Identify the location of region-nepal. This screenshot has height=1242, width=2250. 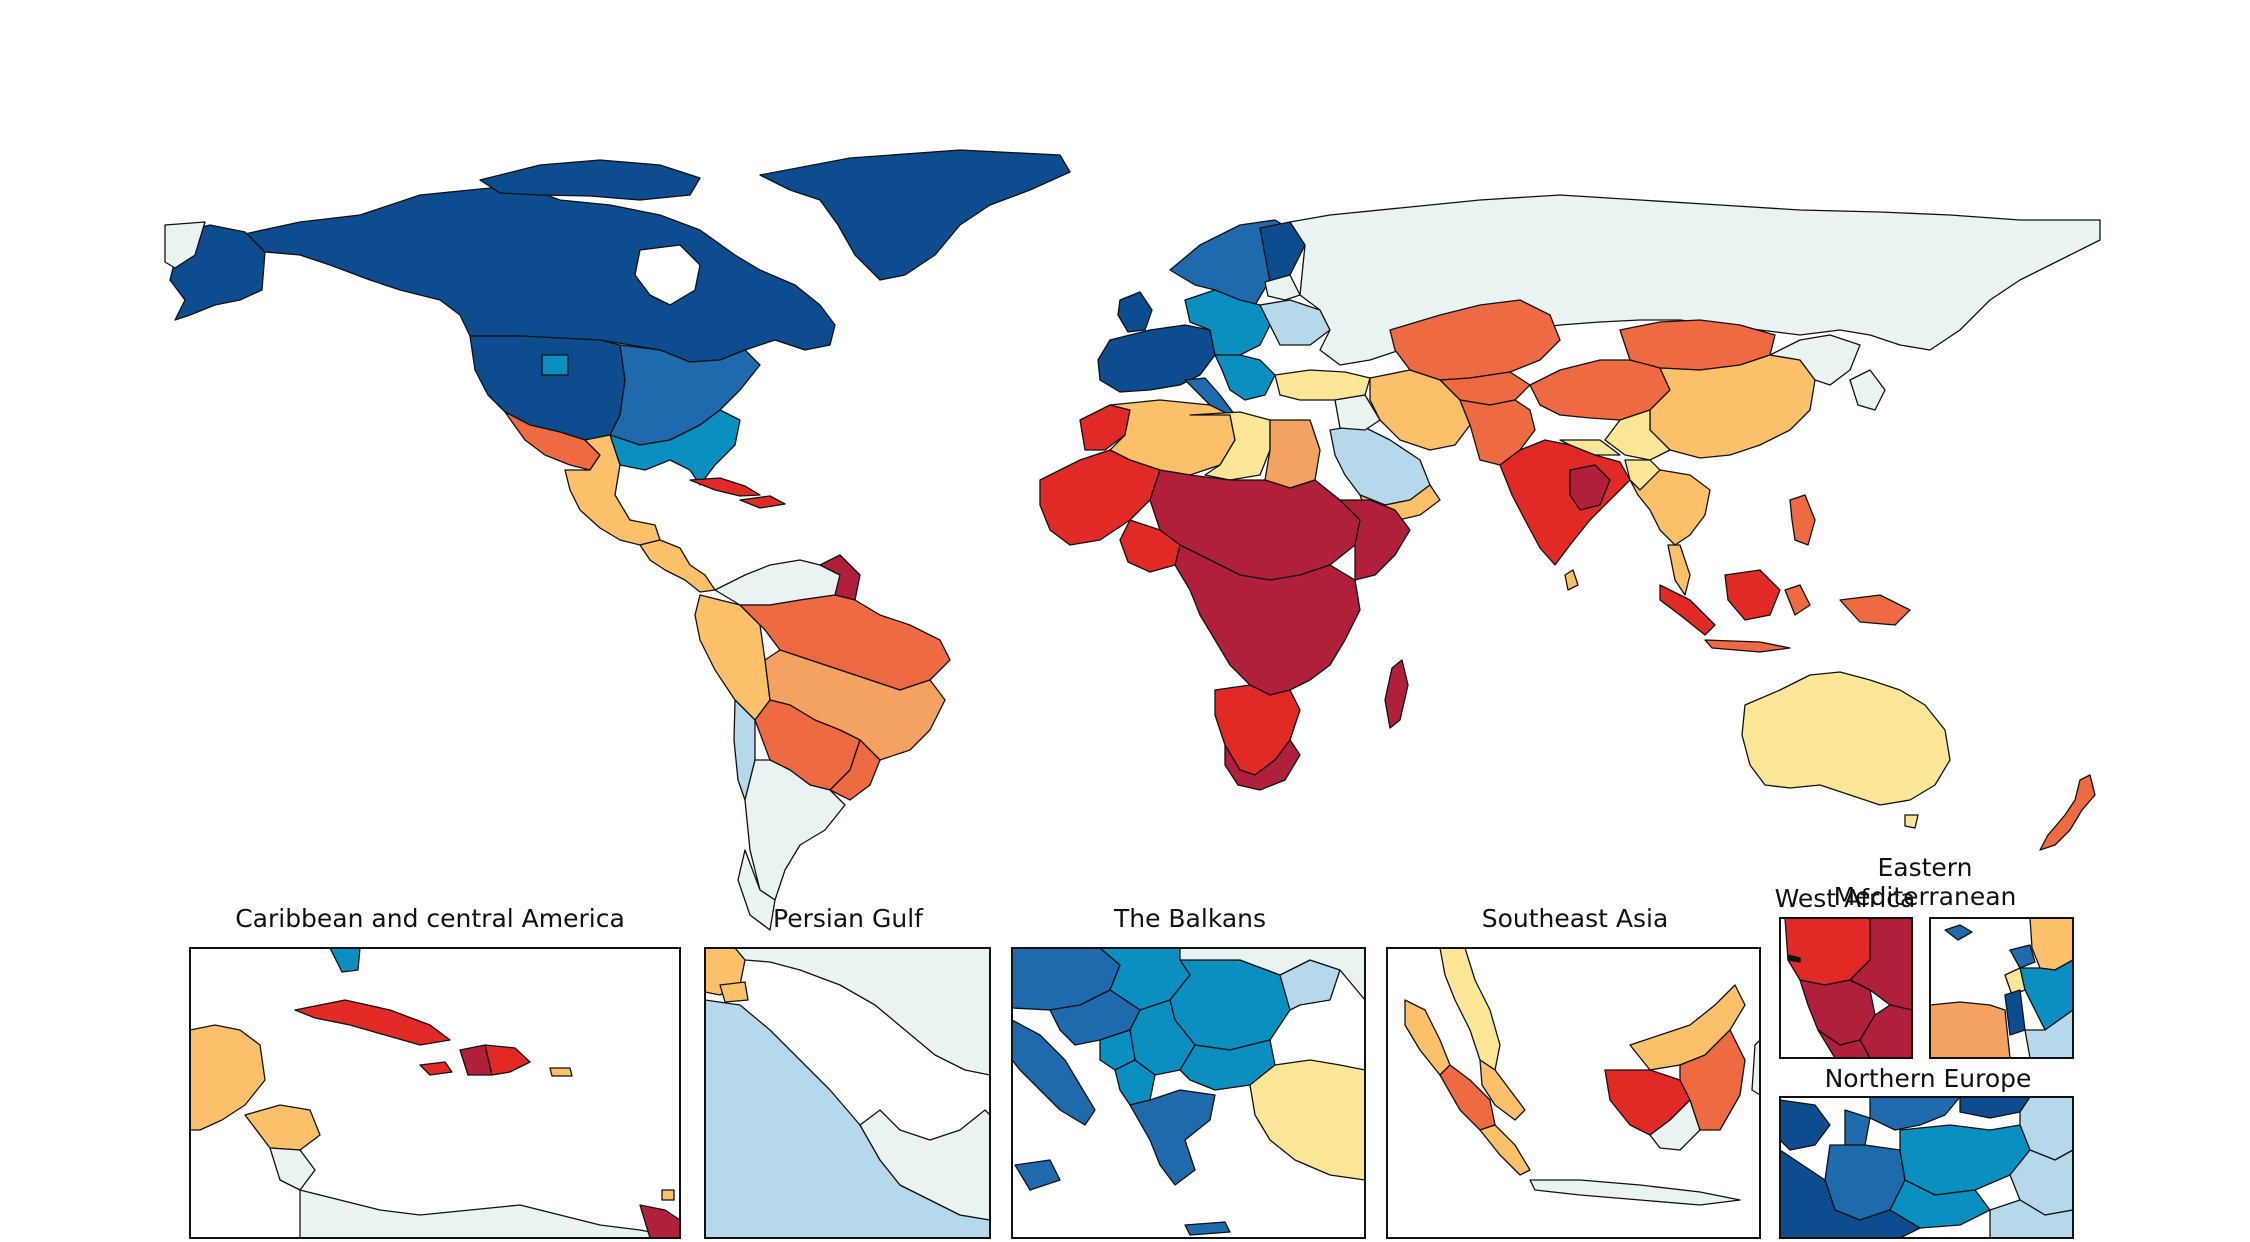
(1590, 447).